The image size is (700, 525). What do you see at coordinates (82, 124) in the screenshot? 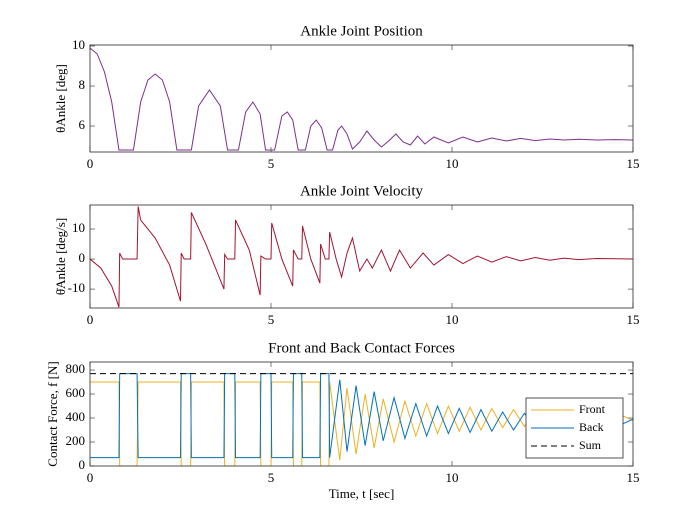
I see `y-tick-label: 6` at bounding box center [82, 124].